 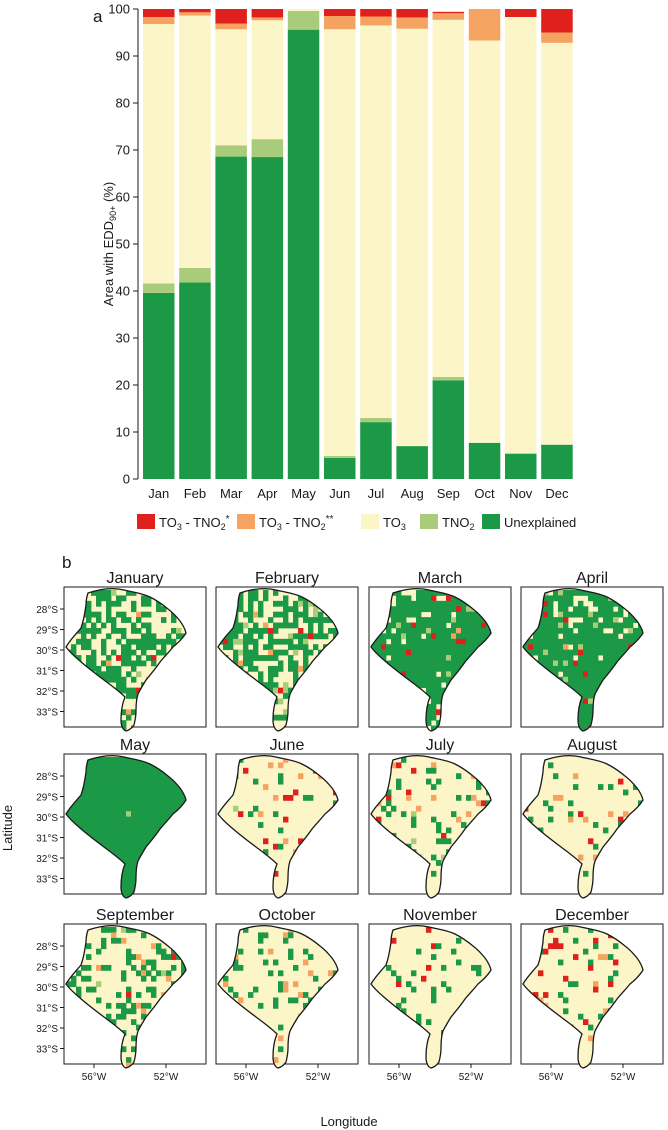 I want to click on x-tick-label: Jun, so click(x=339, y=493).